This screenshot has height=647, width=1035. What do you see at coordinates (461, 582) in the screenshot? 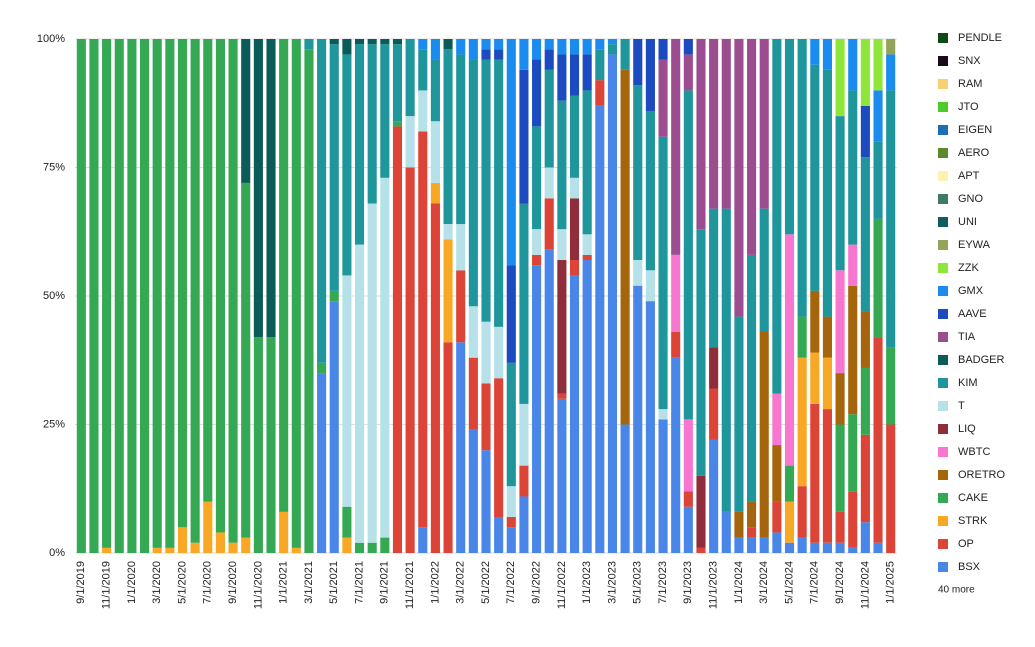
I see `x-tick-label: 3/1/2022` at bounding box center [461, 582].